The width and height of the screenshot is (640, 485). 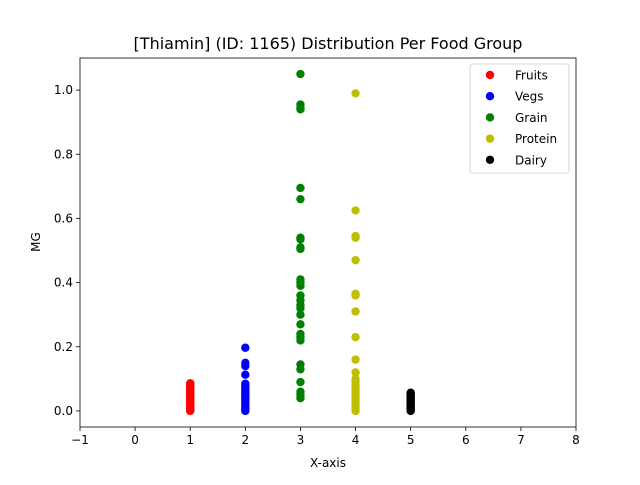 I want to click on series-grain, so click(x=300, y=236).